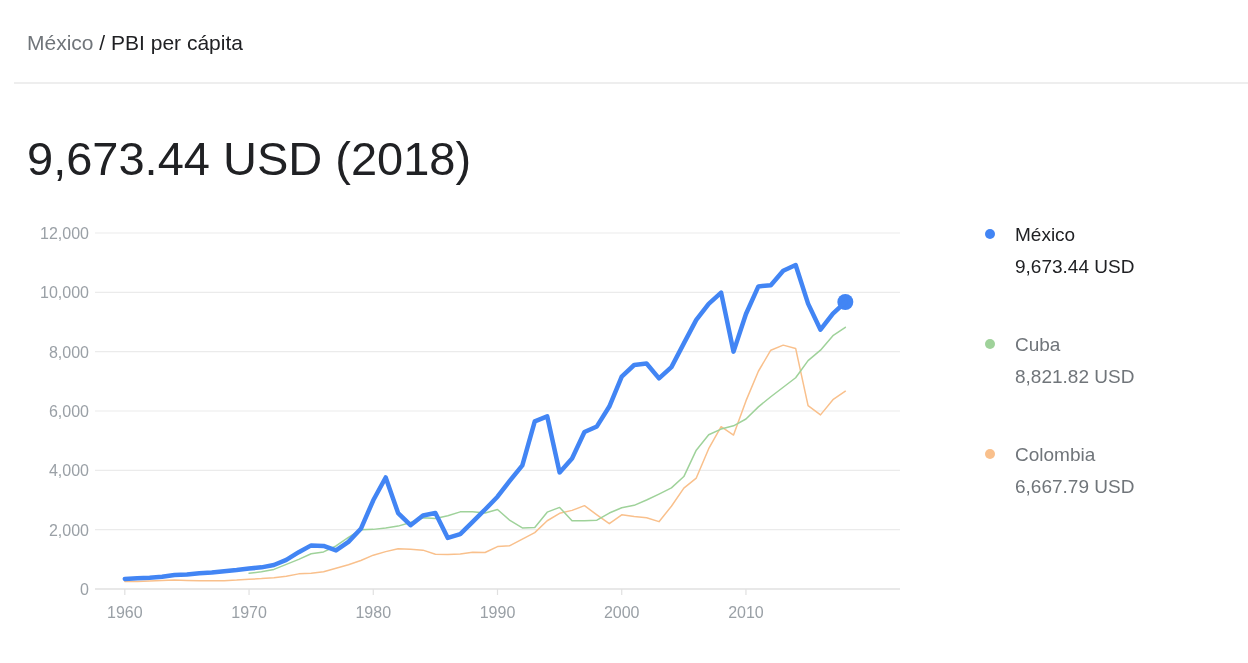 The image size is (1248, 663). What do you see at coordinates (1055, 454) in the screenshot?
I see `legend-label: Colombia` at bounding box center [1055, 454].